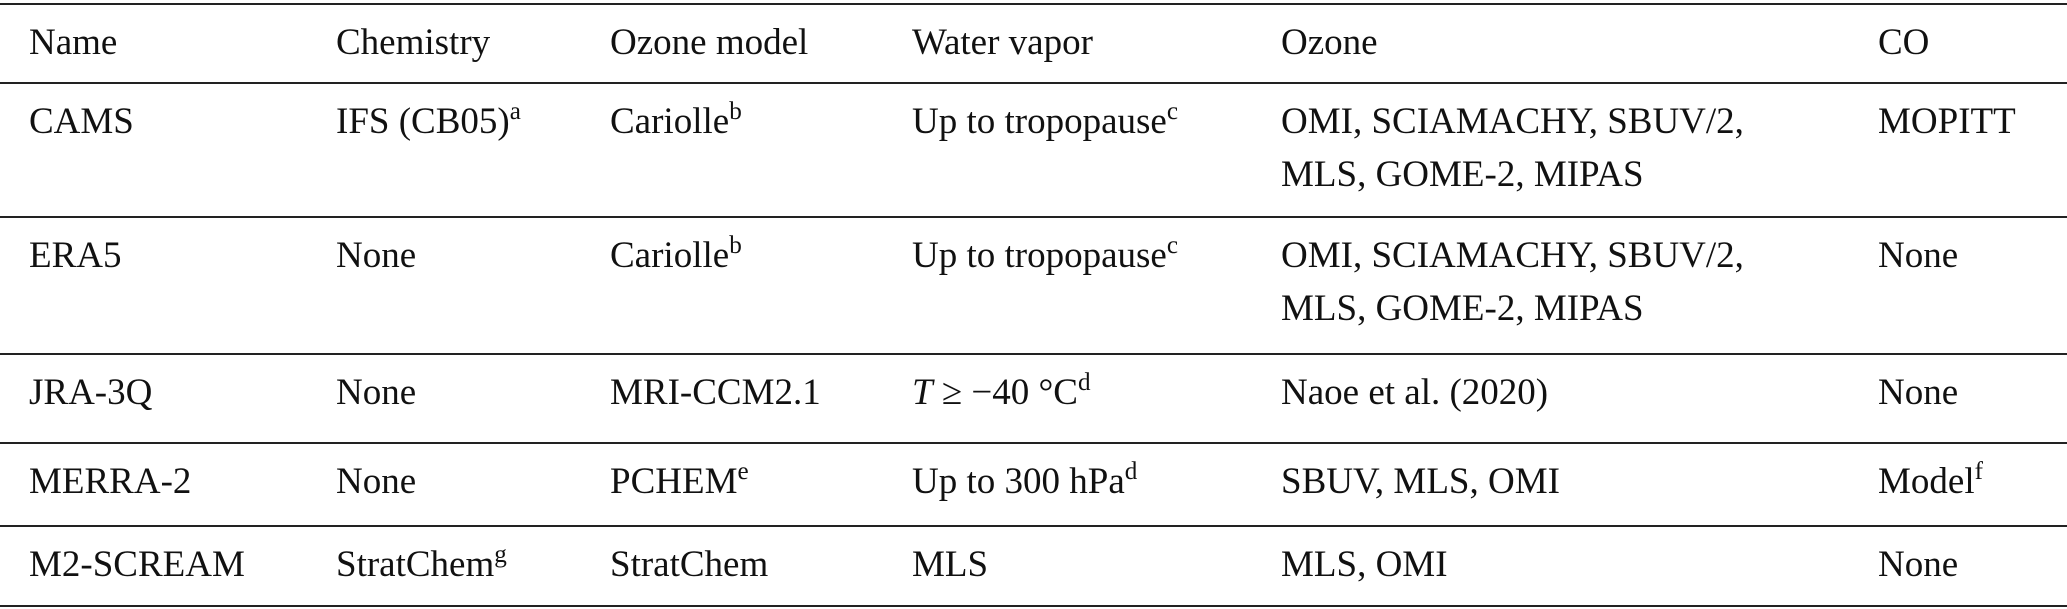 The height and width of the screenshot is (609, 2067). I want to click on footnote-mark: g, so click(500, 555).